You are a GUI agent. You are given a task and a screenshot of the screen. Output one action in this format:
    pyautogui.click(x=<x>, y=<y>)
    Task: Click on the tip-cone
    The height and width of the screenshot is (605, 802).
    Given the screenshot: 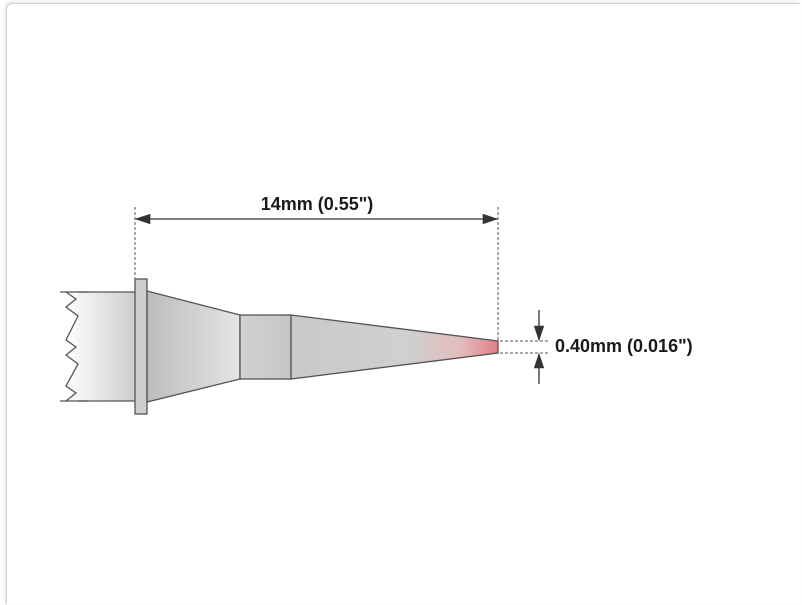 What is the action you would take?
    pyautogui.click(x=193, y=346)
    